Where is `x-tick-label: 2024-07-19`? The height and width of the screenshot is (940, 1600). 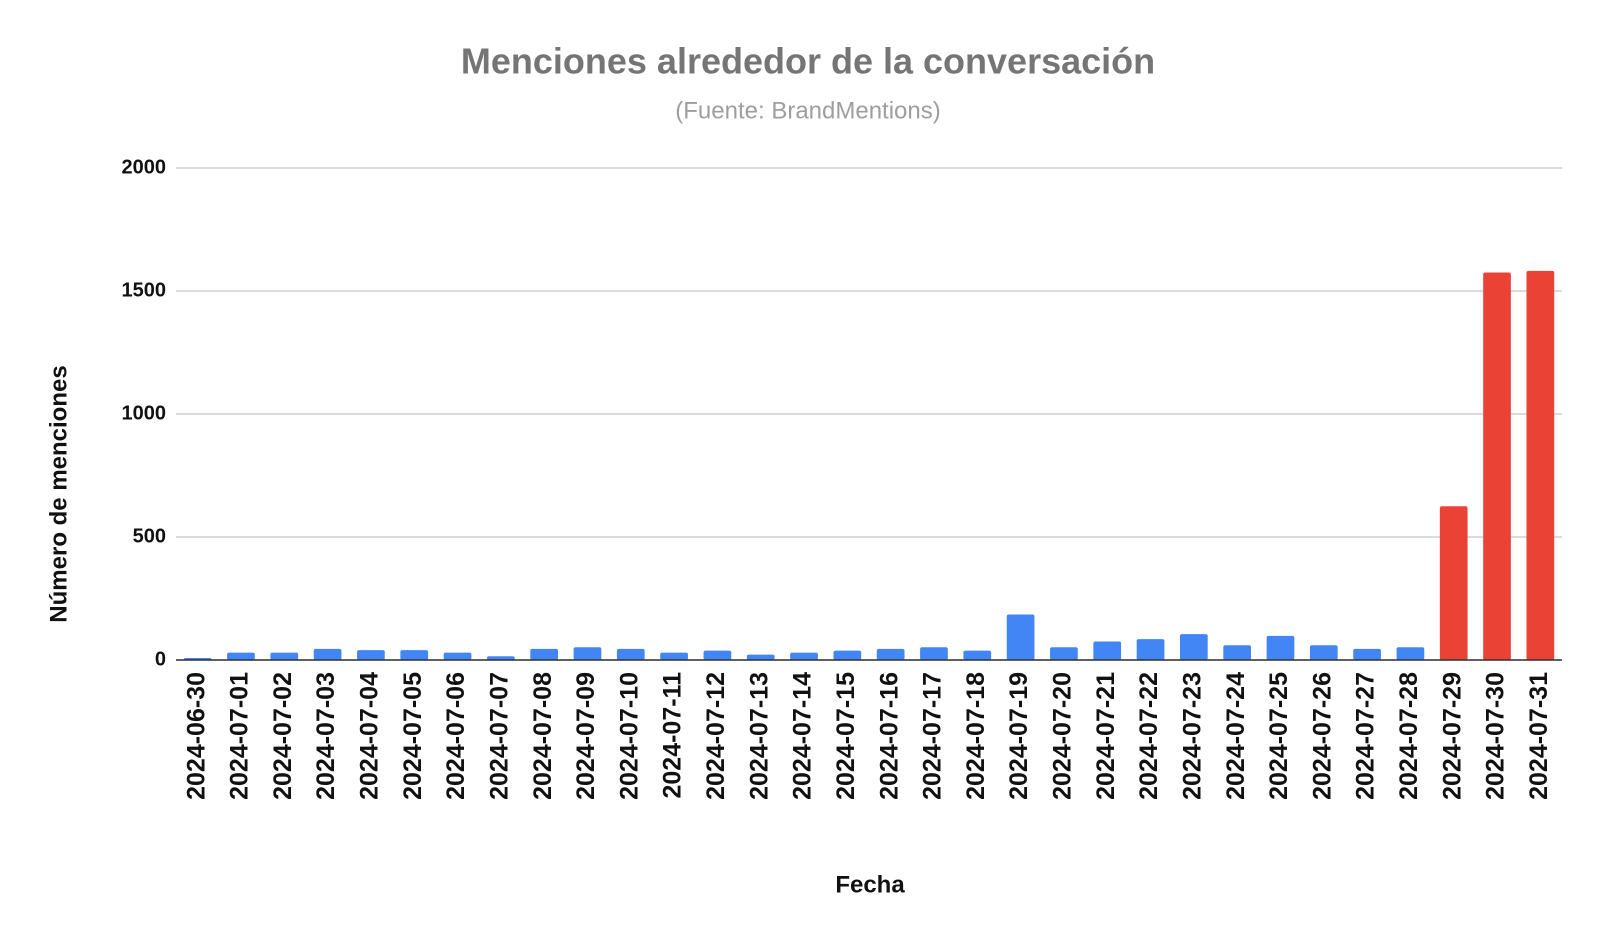
x-tick-label: 2024-07-19 is located at coordinates (1019, 736).